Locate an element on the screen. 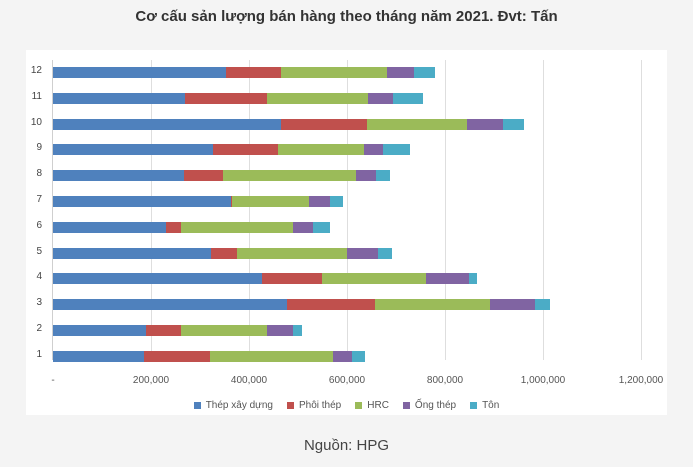 This screenshot has height=467, width=693. bar-row: 10 is located at coordinates (326, 125).